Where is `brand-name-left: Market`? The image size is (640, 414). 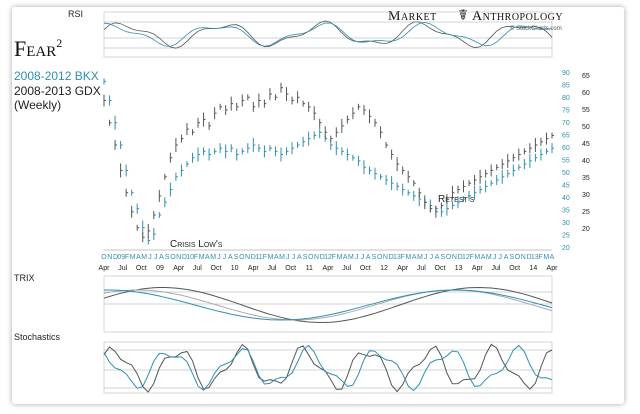 brand-name-left: Market is located at coordinates (412, 16).